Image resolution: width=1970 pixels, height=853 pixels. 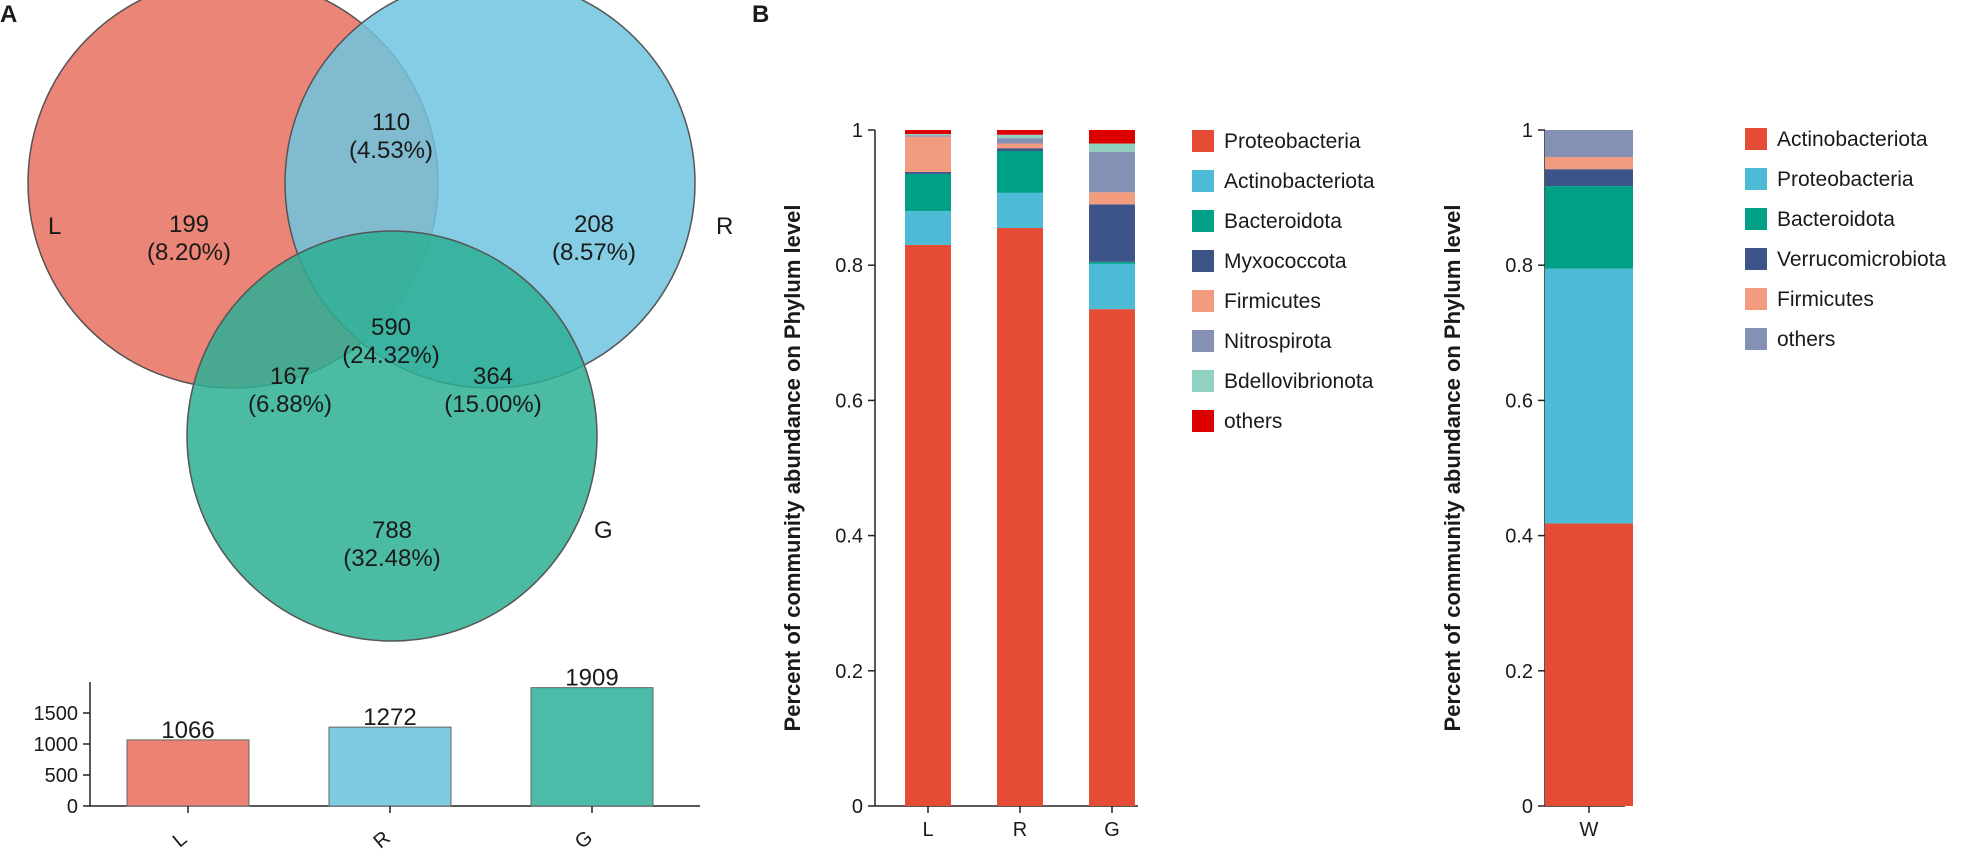 I want to click on venn-pct-rg: (15.00%), so click(x=492, y=404).